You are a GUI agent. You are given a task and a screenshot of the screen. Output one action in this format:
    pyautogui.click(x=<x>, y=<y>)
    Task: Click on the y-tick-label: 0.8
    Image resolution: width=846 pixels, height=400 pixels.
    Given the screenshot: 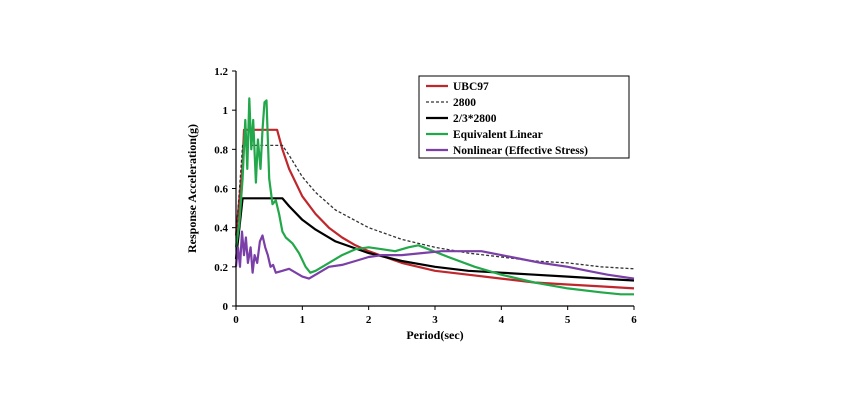 What is the action you would take?
    pyautogui.click(x=221, y=150)
    